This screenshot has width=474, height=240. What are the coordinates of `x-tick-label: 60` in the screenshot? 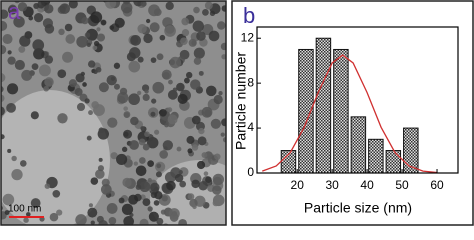 It's located at (437, 185).